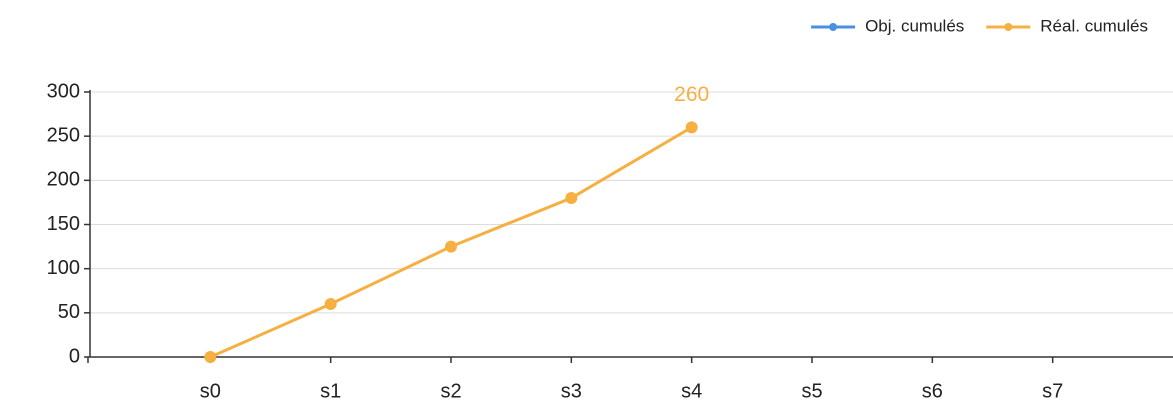  Describe the element at coordinates (63, 268) in the screenshot. I see `y-tick-label: 100` at that location.